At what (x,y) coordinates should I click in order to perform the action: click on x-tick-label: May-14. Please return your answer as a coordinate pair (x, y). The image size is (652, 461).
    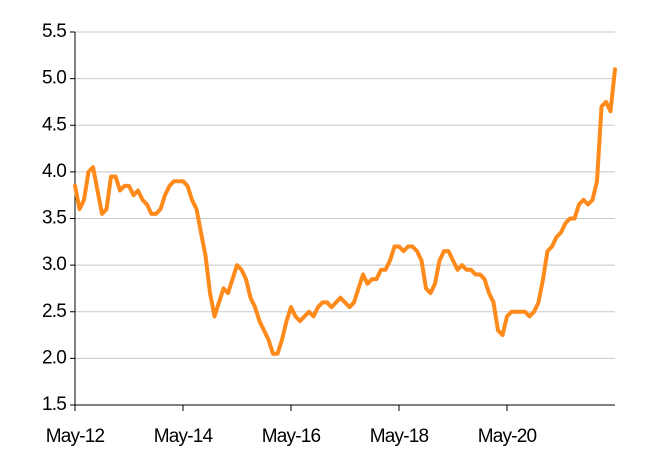
    Looking at the image, I should click on (184, 436).